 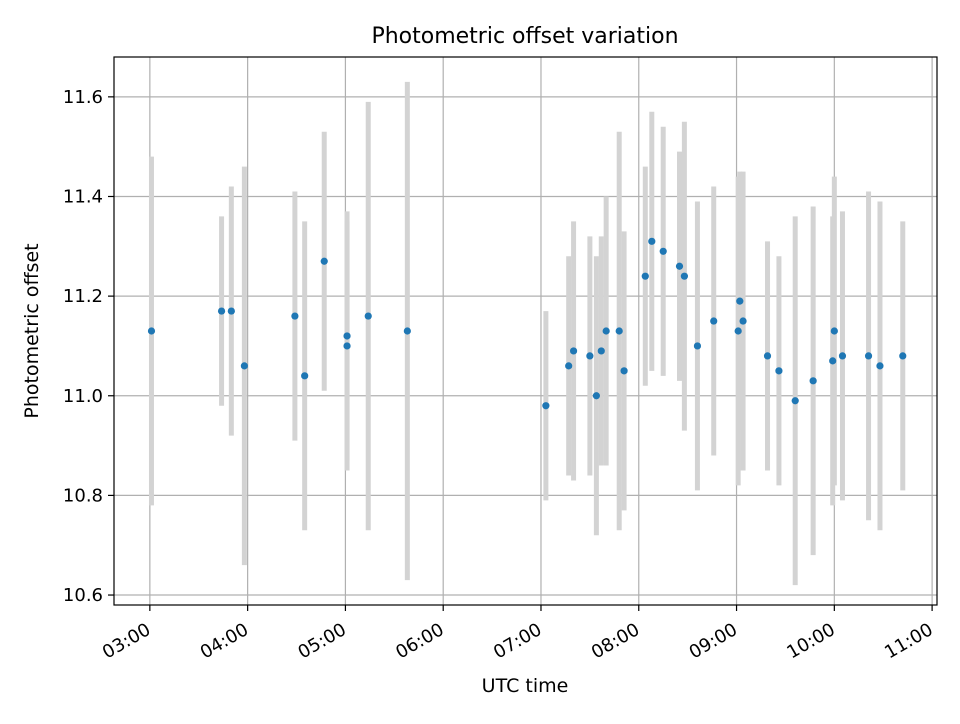 I want to click on chart-title: Photometric offset variation, so click(x=524, y=36).